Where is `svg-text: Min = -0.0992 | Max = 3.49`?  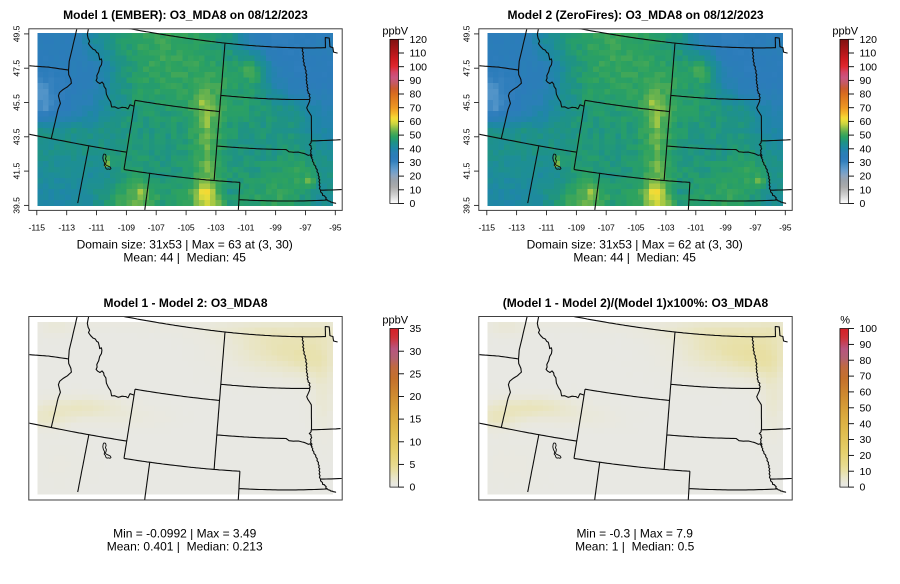
svg-text: Min = -0.0992 | Max = 3.49 is located at coordinates (185, 534).